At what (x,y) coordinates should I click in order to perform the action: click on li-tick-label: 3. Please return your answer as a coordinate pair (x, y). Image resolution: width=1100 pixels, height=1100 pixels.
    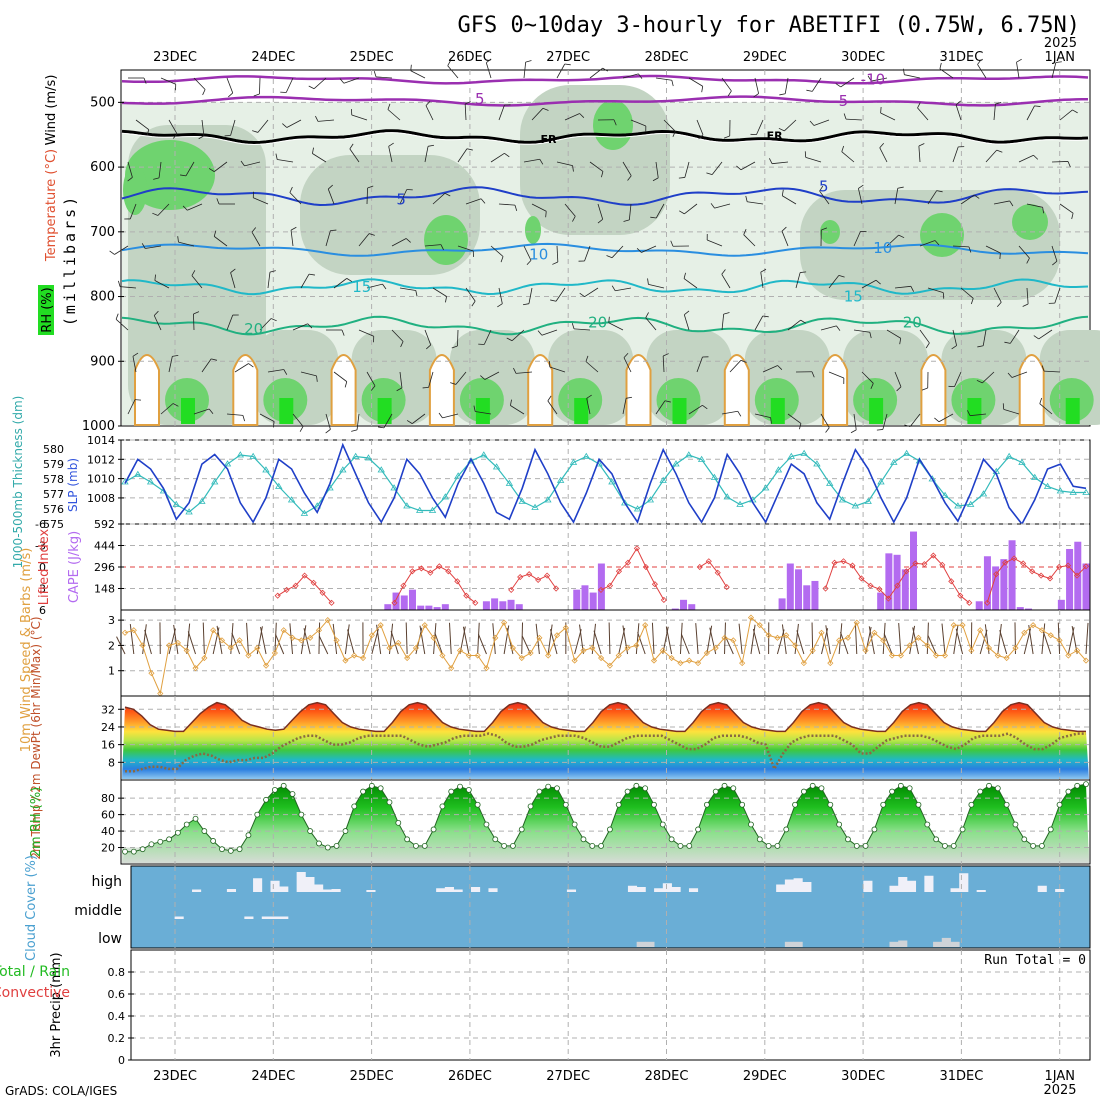
    Looking at the image, I should click on (42, 589).